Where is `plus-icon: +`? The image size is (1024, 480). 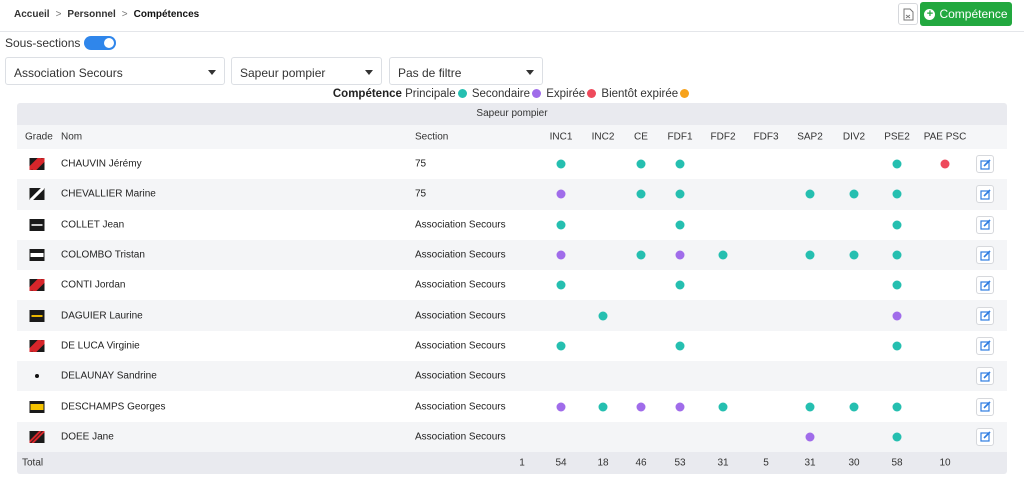 plus-icon: + is located at coordinates (930, 14).